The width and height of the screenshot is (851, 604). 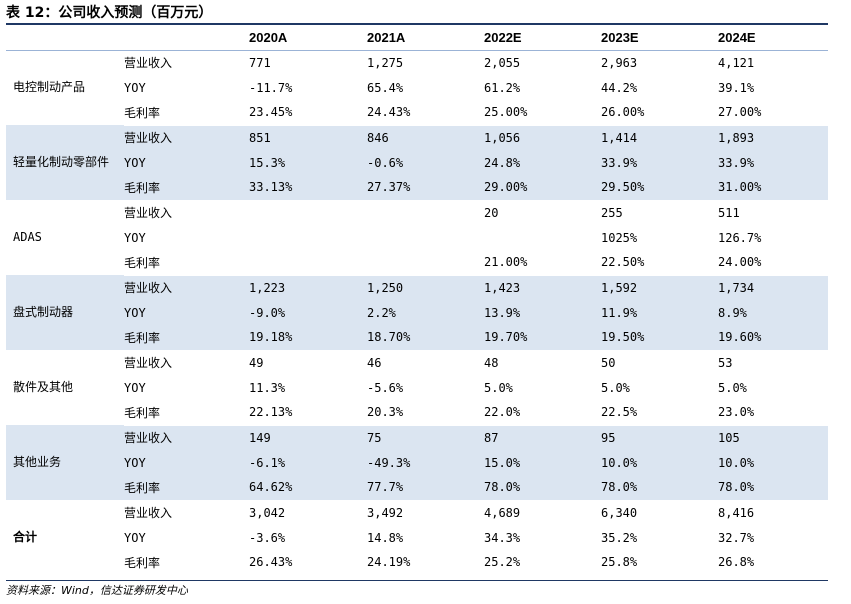 I want to click on value-cell: 255, so click(x=612, y=212).